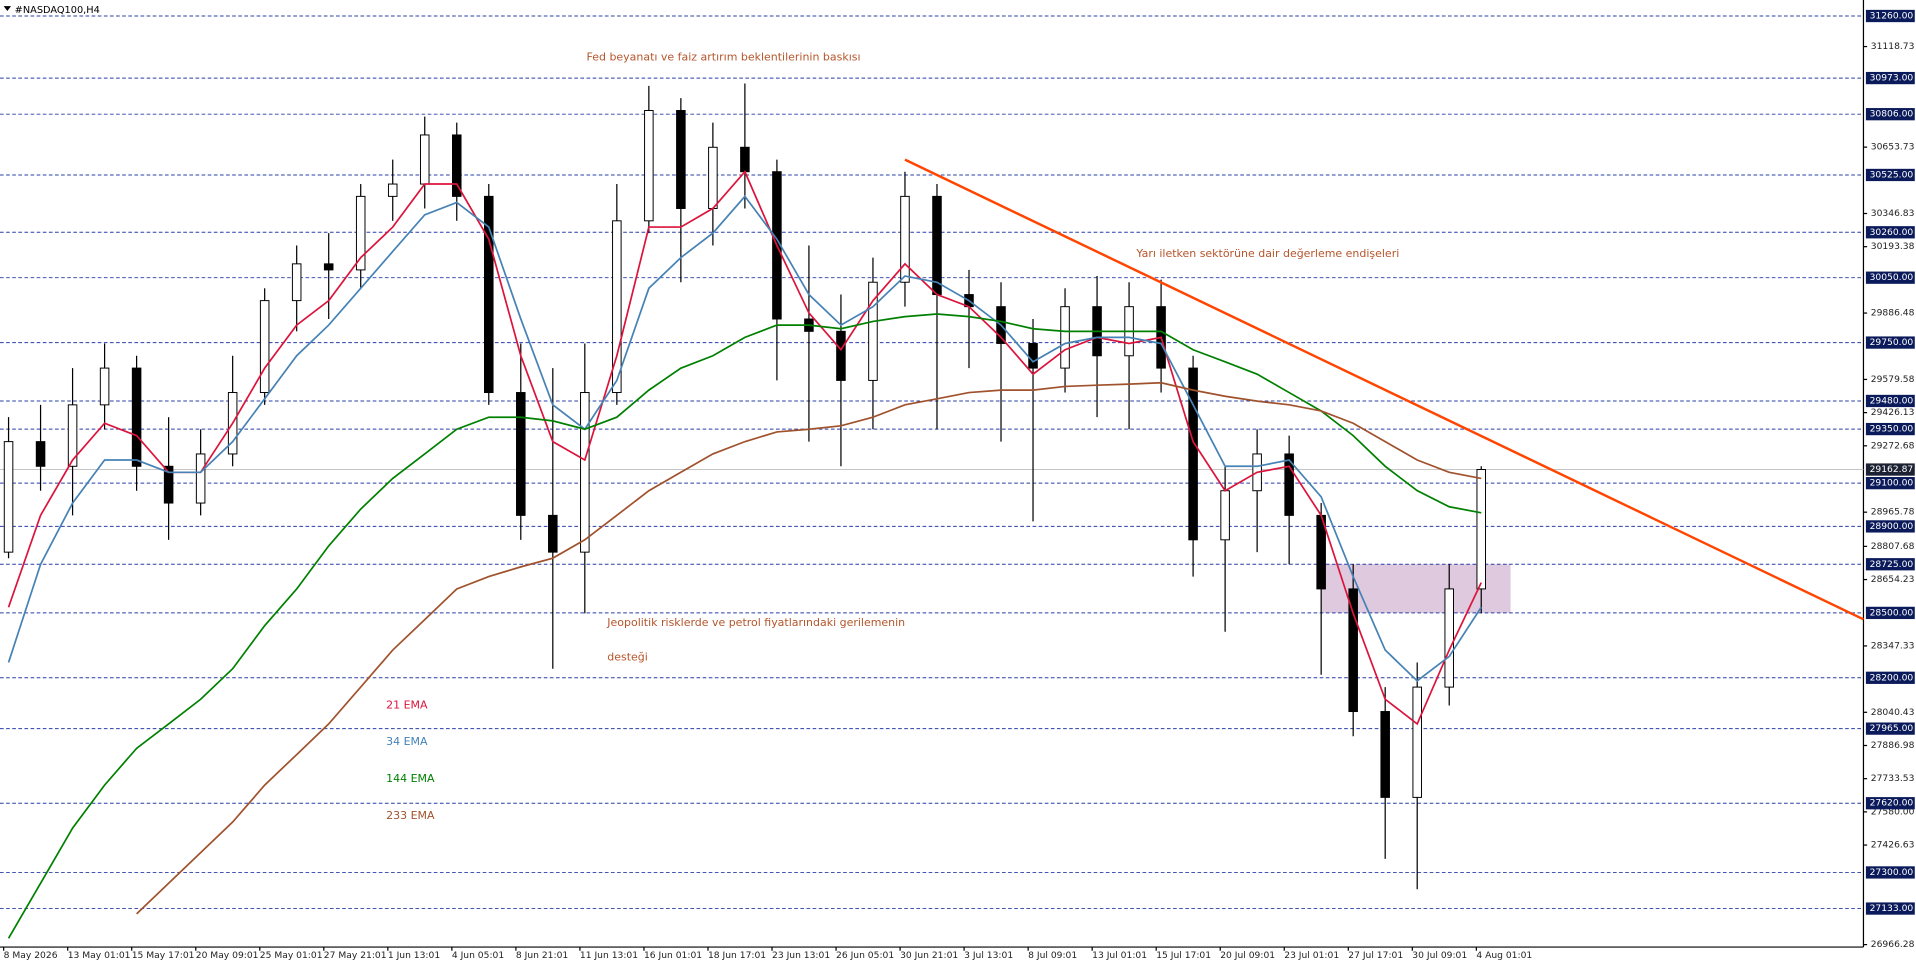 This screenshot has height=963, width=1916. I want to click on x-tick-label: 4 Aug 01:01, so click(1504, 955).